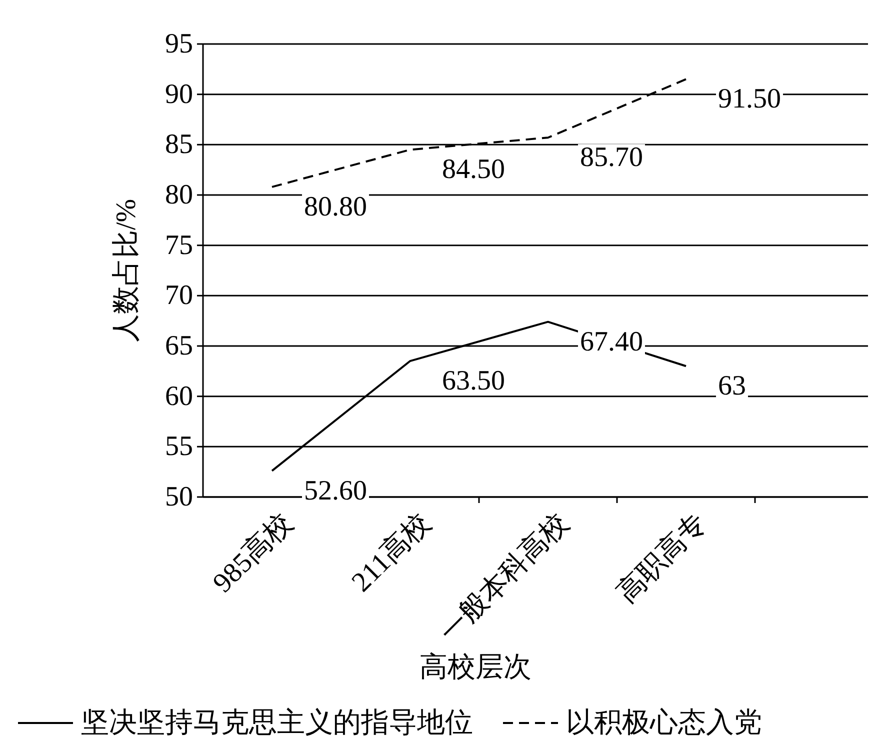 The height and width of the screenshot is (750, 892). What do you see at coordinates (611, 158) in the screenshot?
I see `data-label: 85.70` at bounding box center [611, 158].